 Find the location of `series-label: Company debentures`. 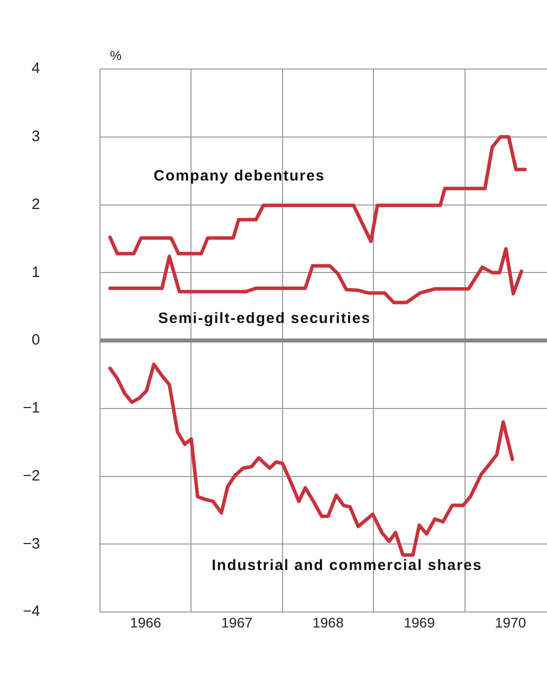

series-label: Company debentures is located at coordinates (240, 176).